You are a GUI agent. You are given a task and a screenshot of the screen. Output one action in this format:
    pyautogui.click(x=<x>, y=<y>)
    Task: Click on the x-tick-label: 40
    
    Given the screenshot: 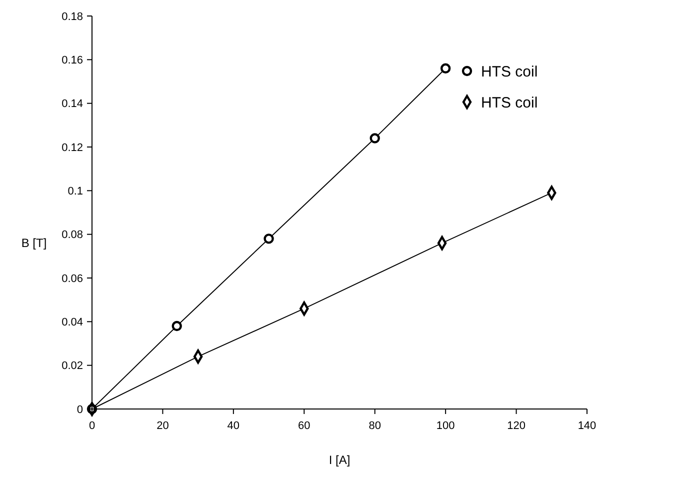 What is the action you would take?
    pyautogui.click(x=233, y=426)
    